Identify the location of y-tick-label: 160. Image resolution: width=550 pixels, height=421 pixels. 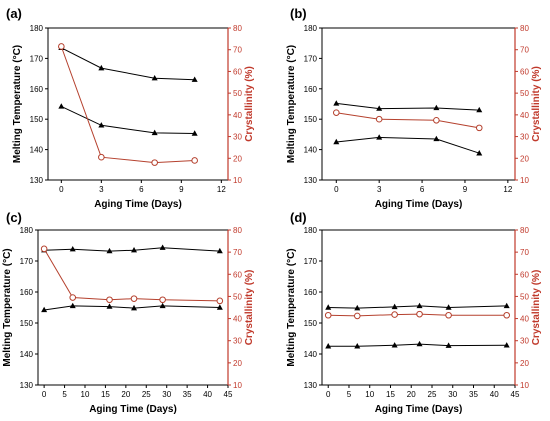
(311, 89).